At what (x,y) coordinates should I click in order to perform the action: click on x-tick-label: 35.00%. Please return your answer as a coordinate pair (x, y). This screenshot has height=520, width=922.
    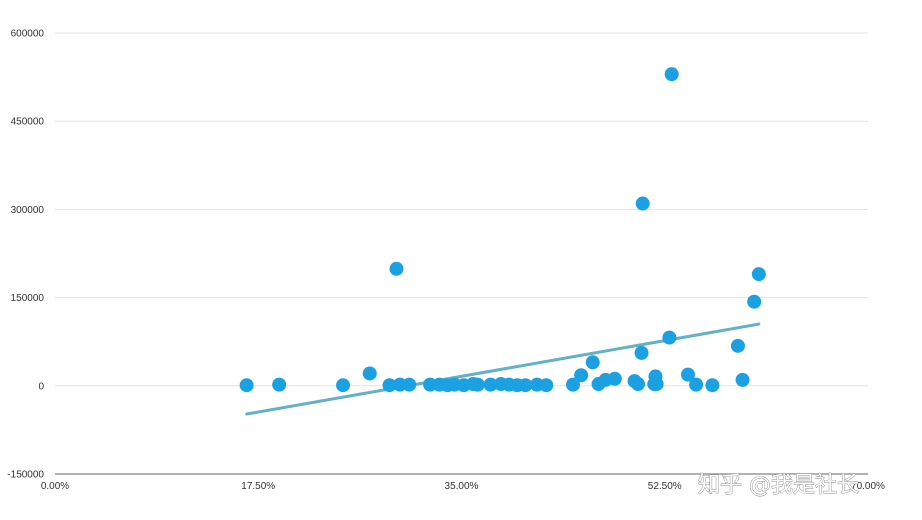
    Looking at the image, I should click on (462, 486).